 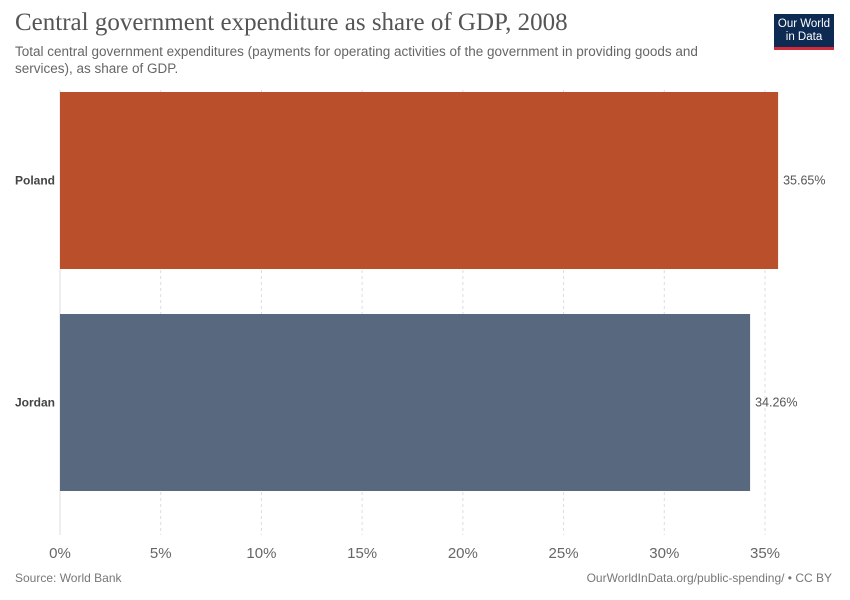 What do you see at coordinates (463, 553) in the screenshot?
I see `x-tick-label: 20%` at bounding box center [463, 553].